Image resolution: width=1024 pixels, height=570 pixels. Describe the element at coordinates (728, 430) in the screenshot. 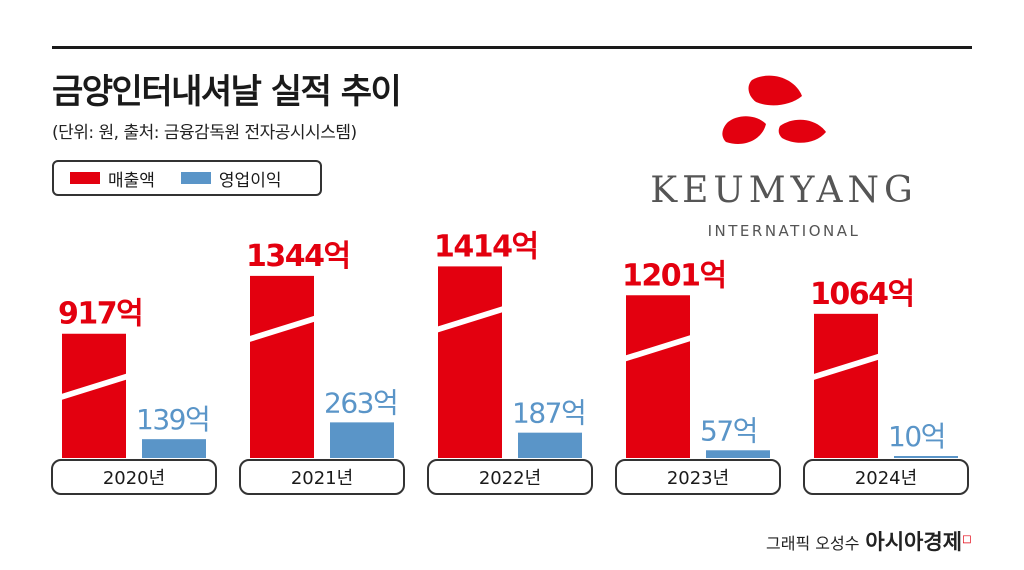

I see `profit-value-label: 57억` at that location.